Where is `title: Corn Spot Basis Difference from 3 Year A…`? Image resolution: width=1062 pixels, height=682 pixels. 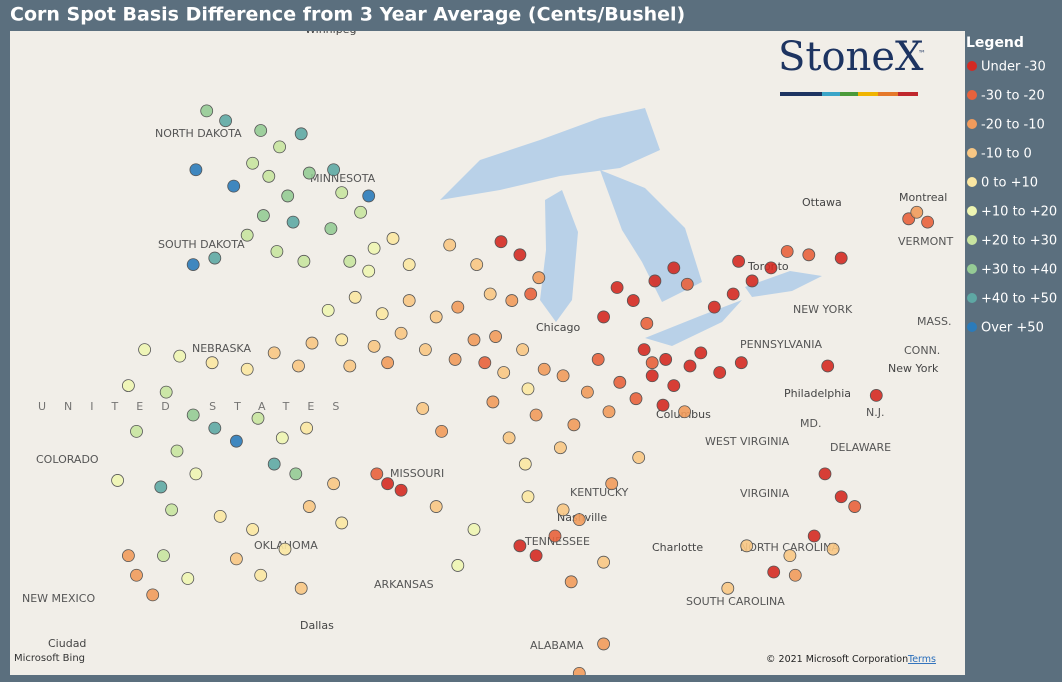
title: Corn Spot Basis Difference from 3 Year A… is located at coordinates (347, 15).